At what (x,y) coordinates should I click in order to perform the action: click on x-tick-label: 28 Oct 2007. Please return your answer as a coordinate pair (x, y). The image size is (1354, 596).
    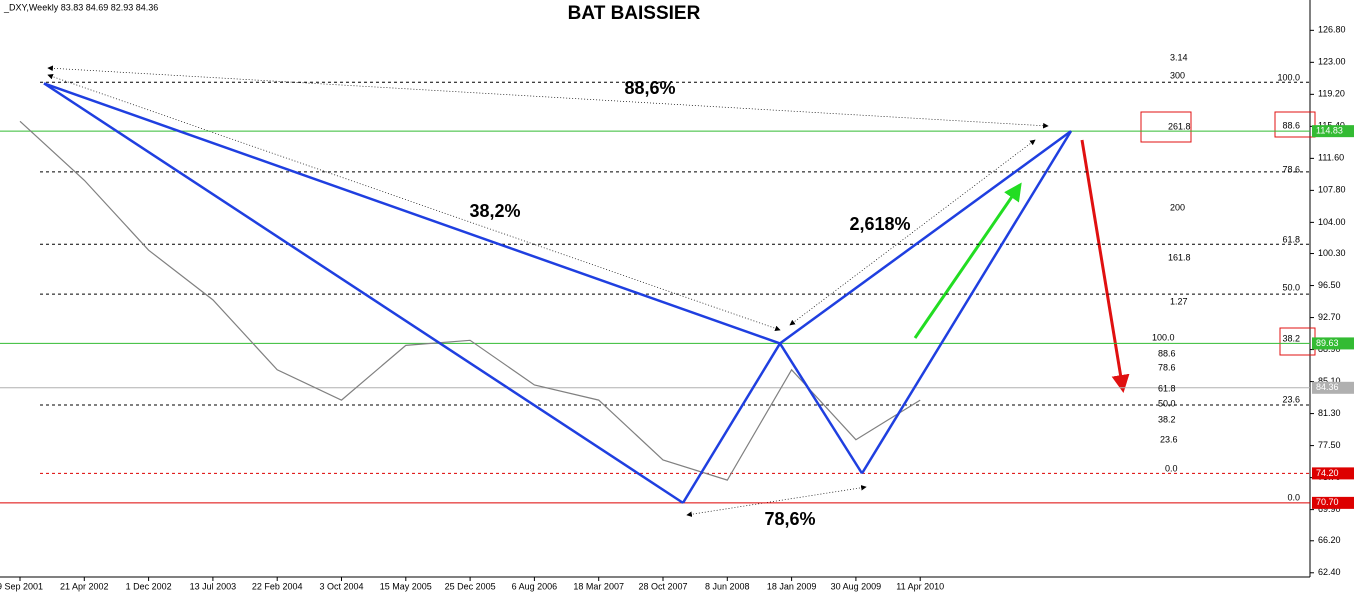
    Looking at the image, I should click on (662, 586).